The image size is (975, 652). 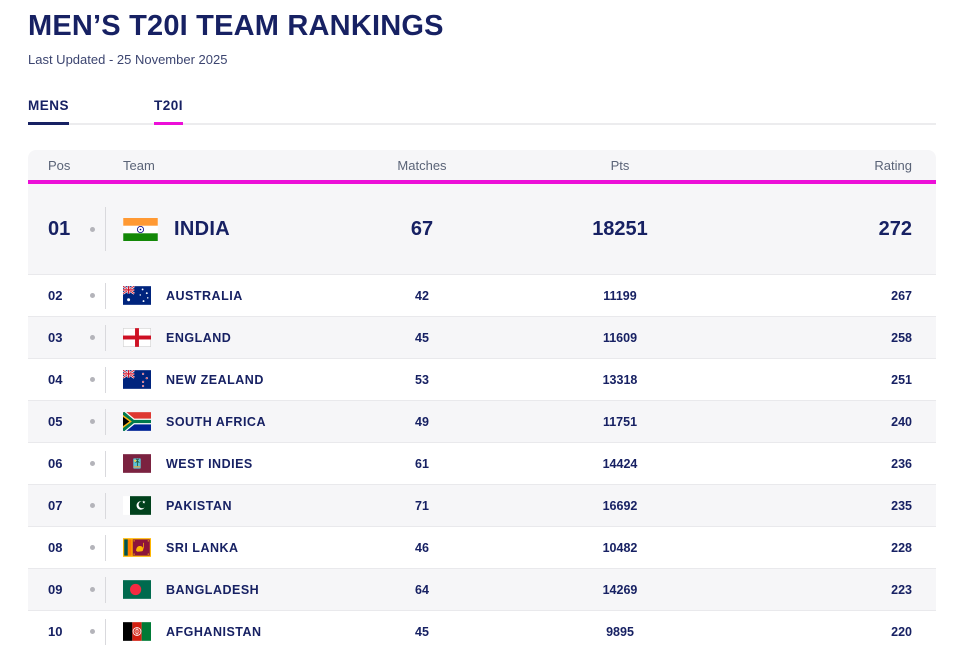 What do you see at coordinates (620, 165) in the screenshot?
I see `col-header-pts: Pts` at bounding box center [620, 165].